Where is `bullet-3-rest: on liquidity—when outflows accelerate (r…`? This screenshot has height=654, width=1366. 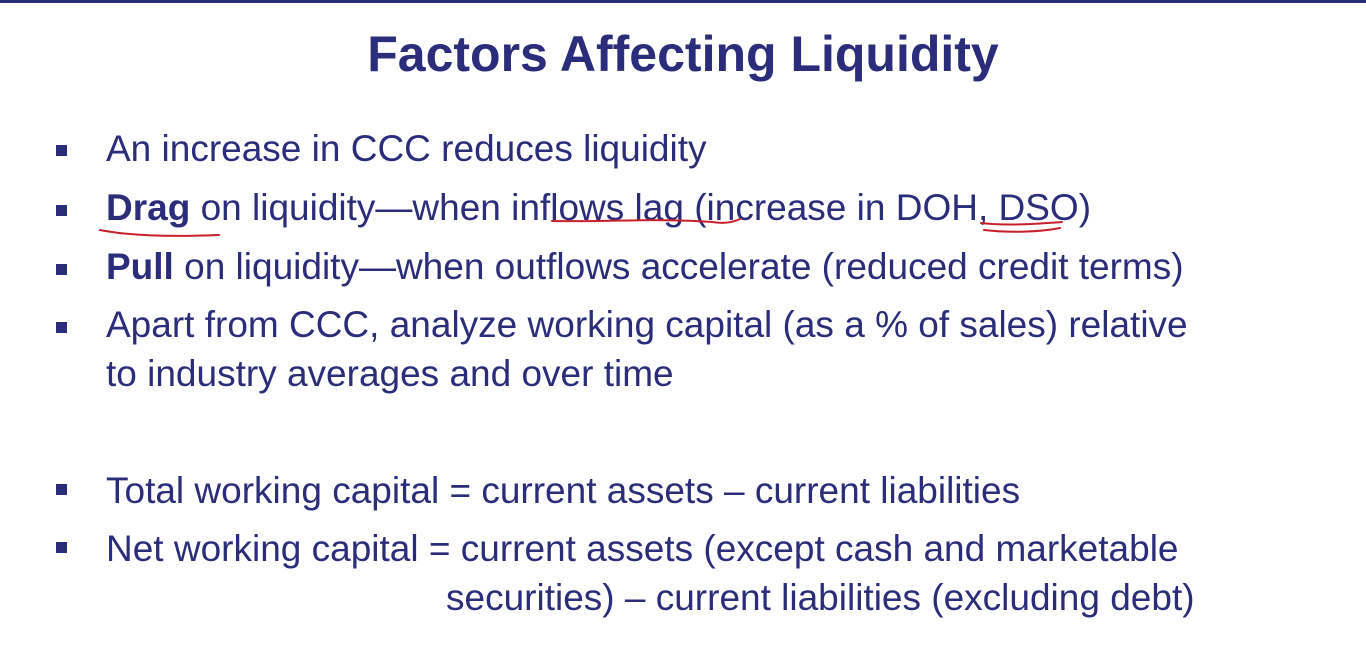
bullet-3-rest: on liquidity—when outflows accelerate (r… is located at coordinates (678, 266).